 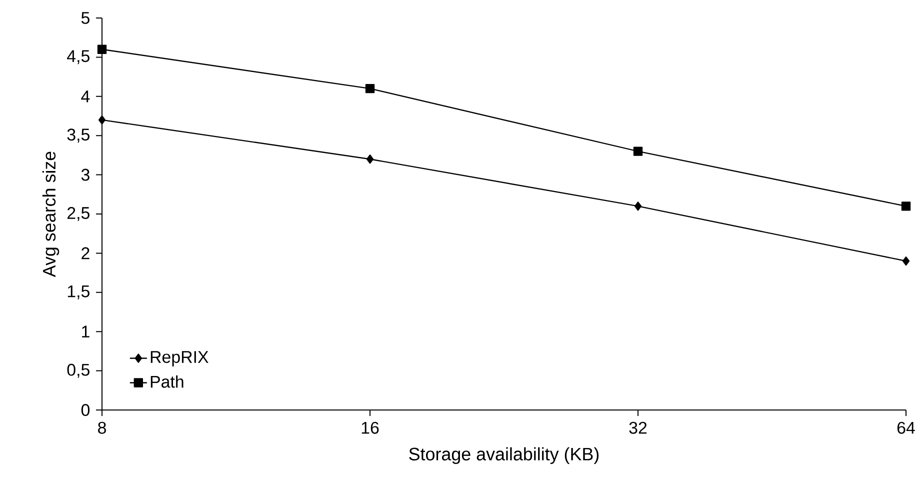 What do you see at coordinates (51, 215) in the screenshot?
I see `y-axis-title: Avg search size` at bounding box center [51, 215].